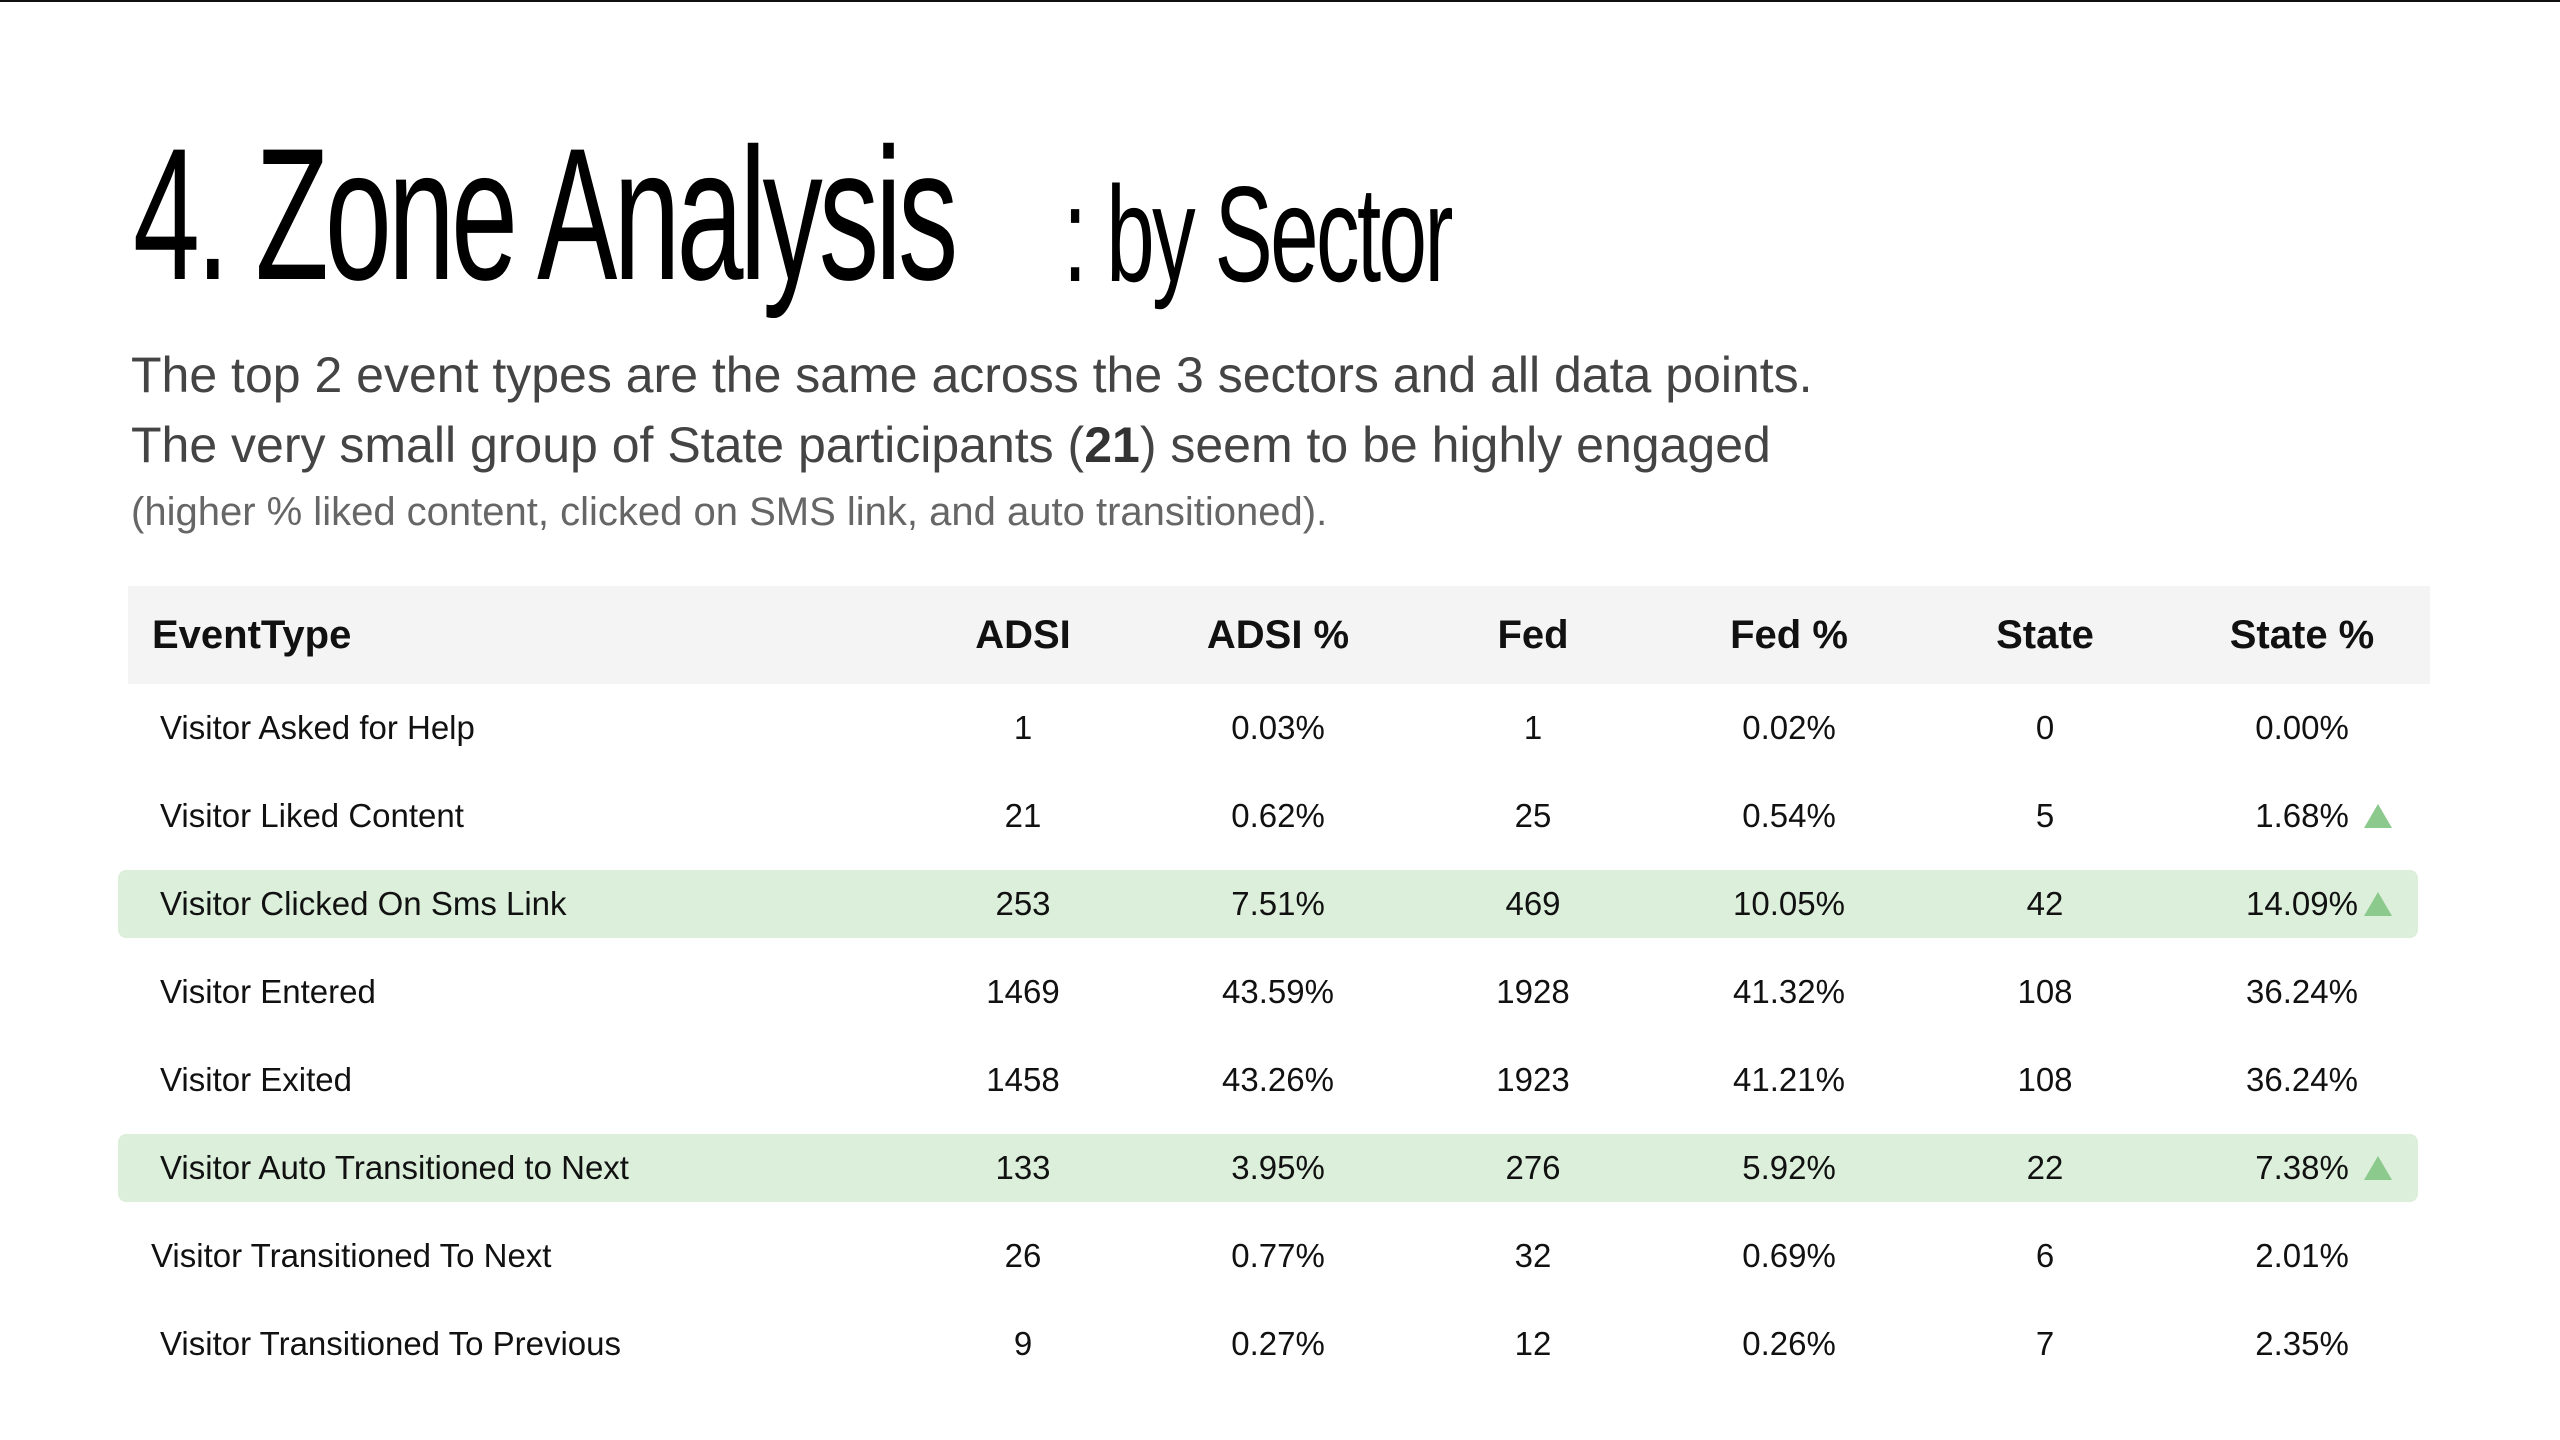  I want to click on column-header-eventtype: EventType, so click(252, 635).